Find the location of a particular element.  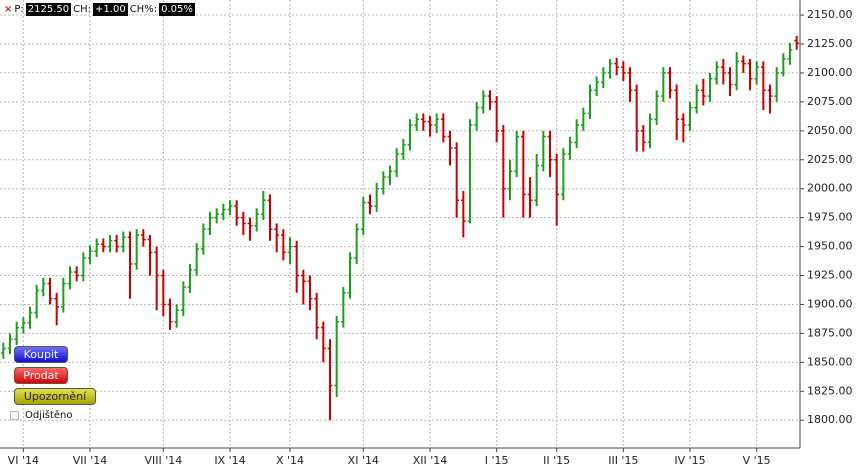

price-label: P: is located at coordinates (19, 9).